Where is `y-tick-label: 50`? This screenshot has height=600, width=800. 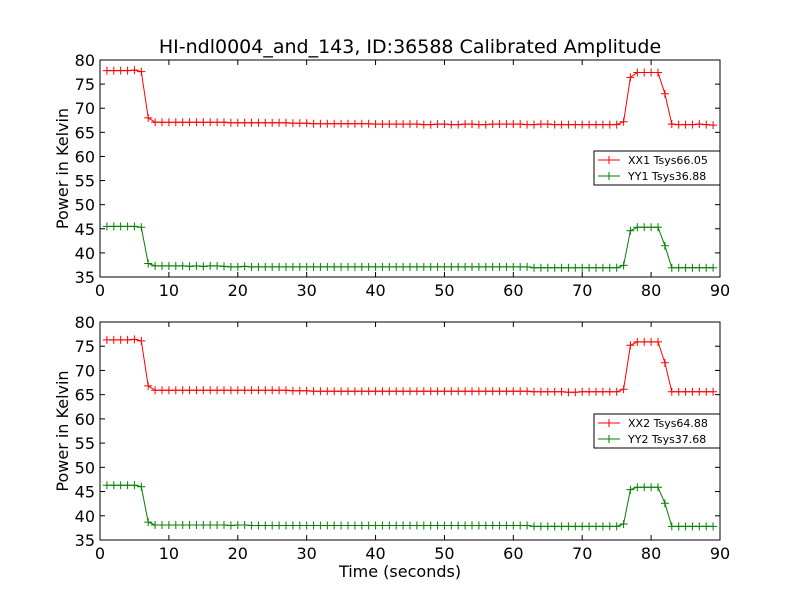 y-tick-label: 50 is located at coordinates (85, 205).